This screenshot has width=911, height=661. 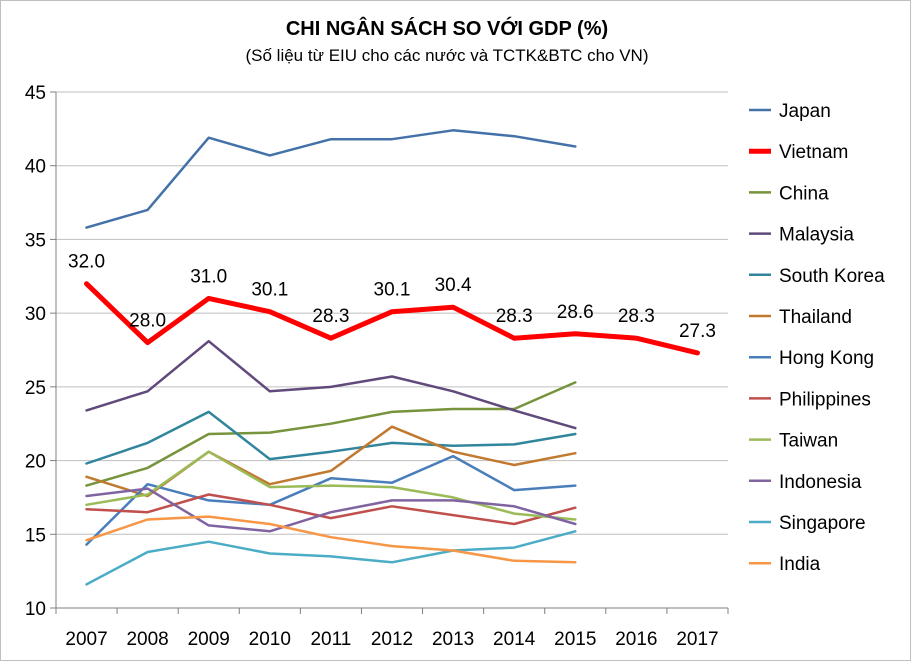 What do you see at coordinates (832, 276) in the screenshot?
I see `legend-label: South Korea` at bounding box center [832, 276].